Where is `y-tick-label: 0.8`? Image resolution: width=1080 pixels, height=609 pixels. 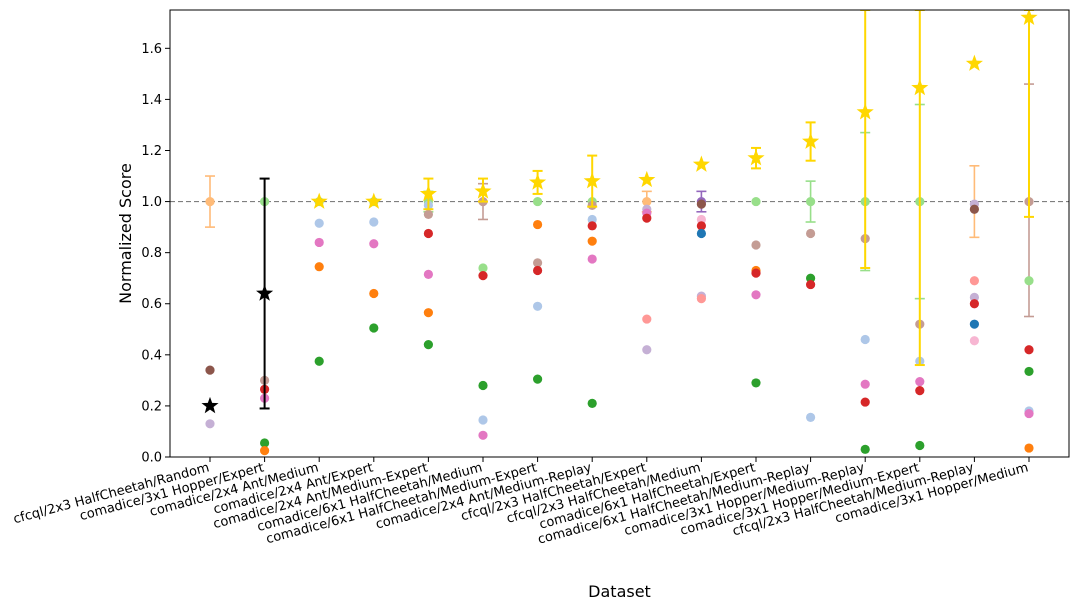 y-tick-label: 0.8 is located at coordinates (151, 253).